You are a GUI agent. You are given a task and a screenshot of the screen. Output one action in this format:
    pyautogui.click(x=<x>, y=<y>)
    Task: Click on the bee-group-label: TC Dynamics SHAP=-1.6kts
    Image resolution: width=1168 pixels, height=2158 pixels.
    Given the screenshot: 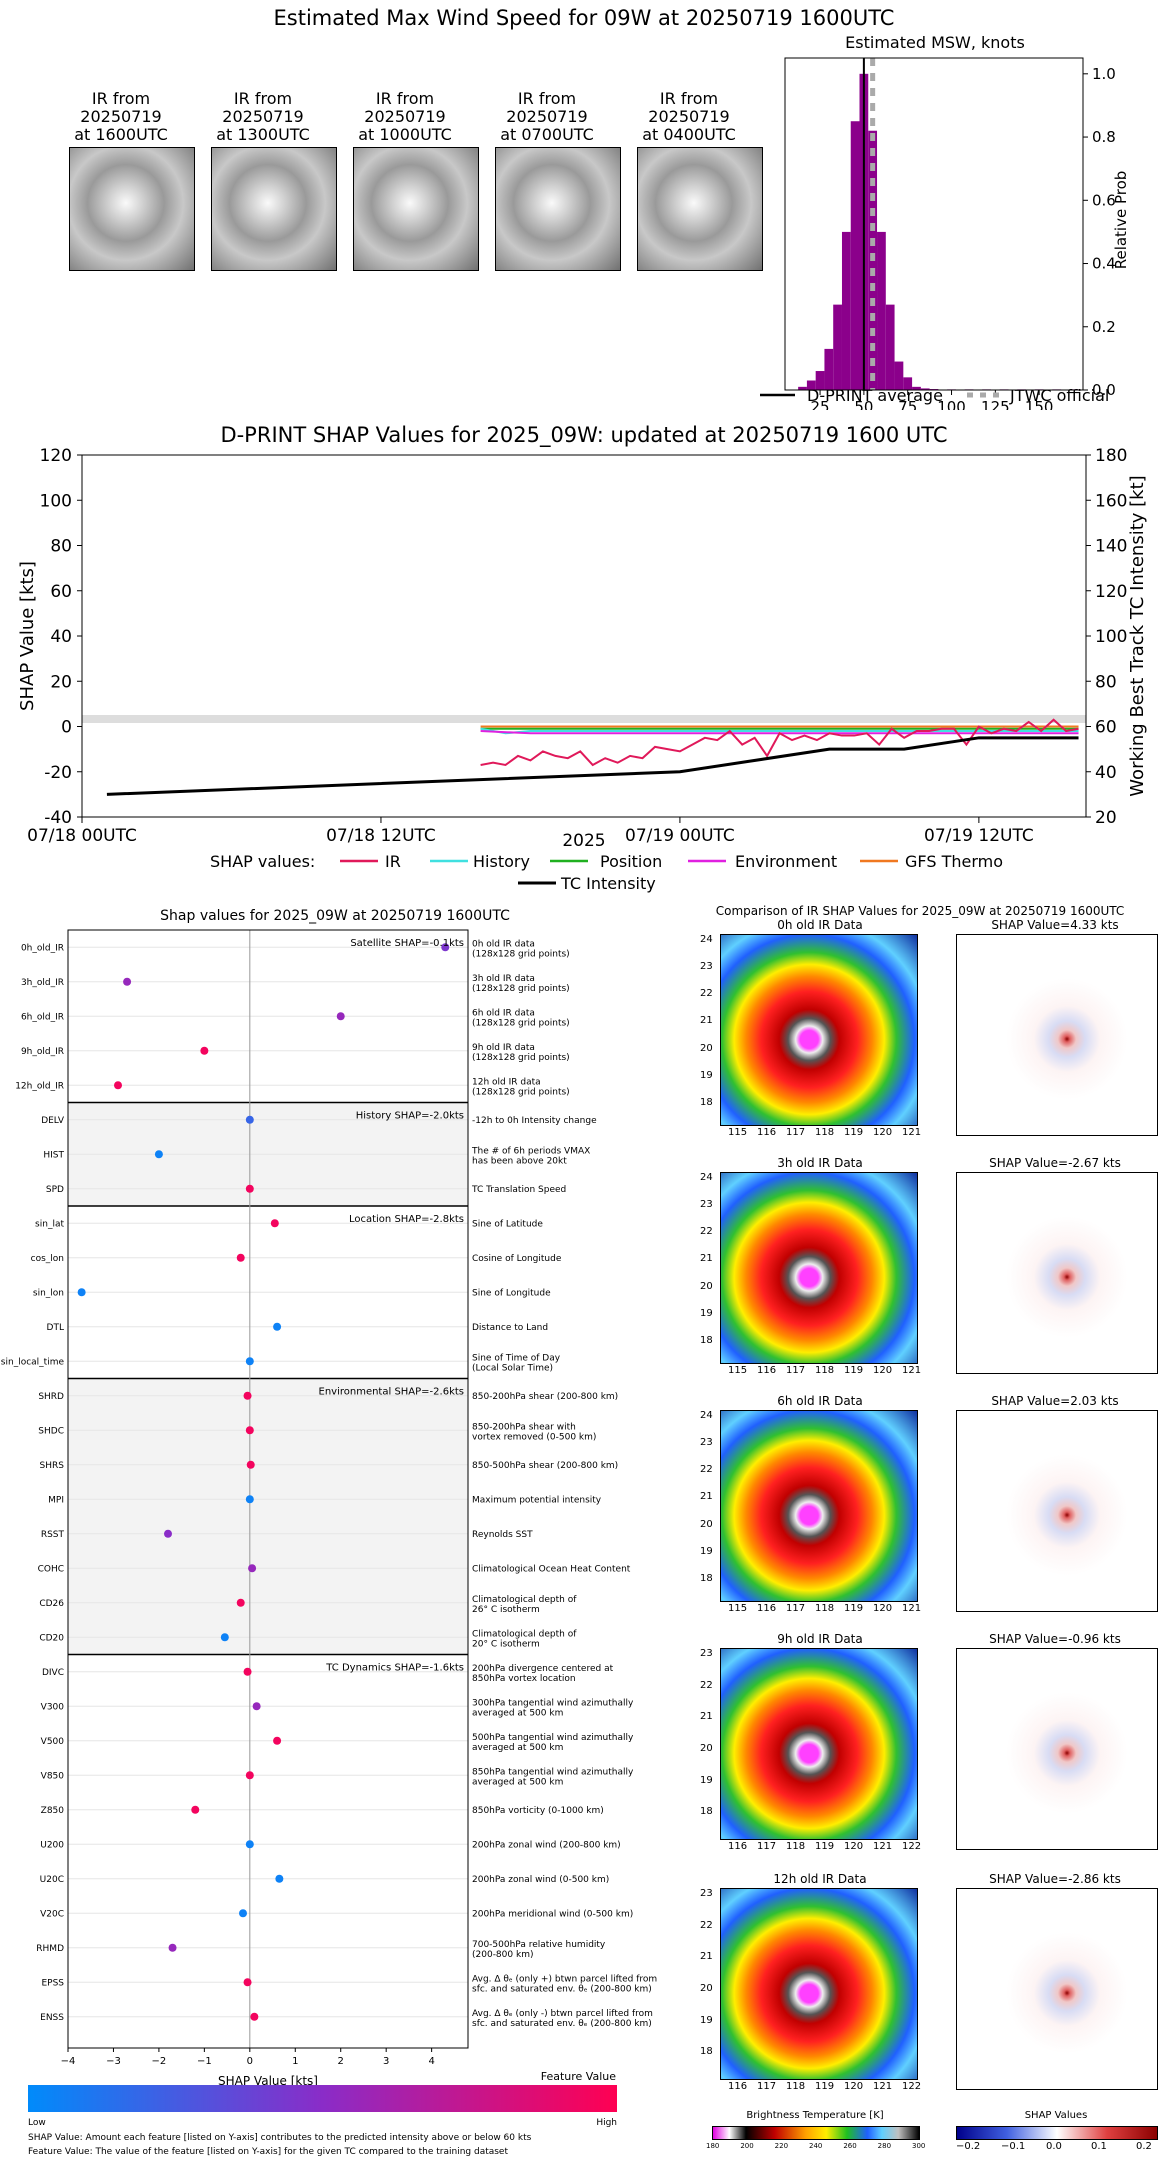 What is the action you would take?
    pyautogui.click(x=394, y=1668)
    